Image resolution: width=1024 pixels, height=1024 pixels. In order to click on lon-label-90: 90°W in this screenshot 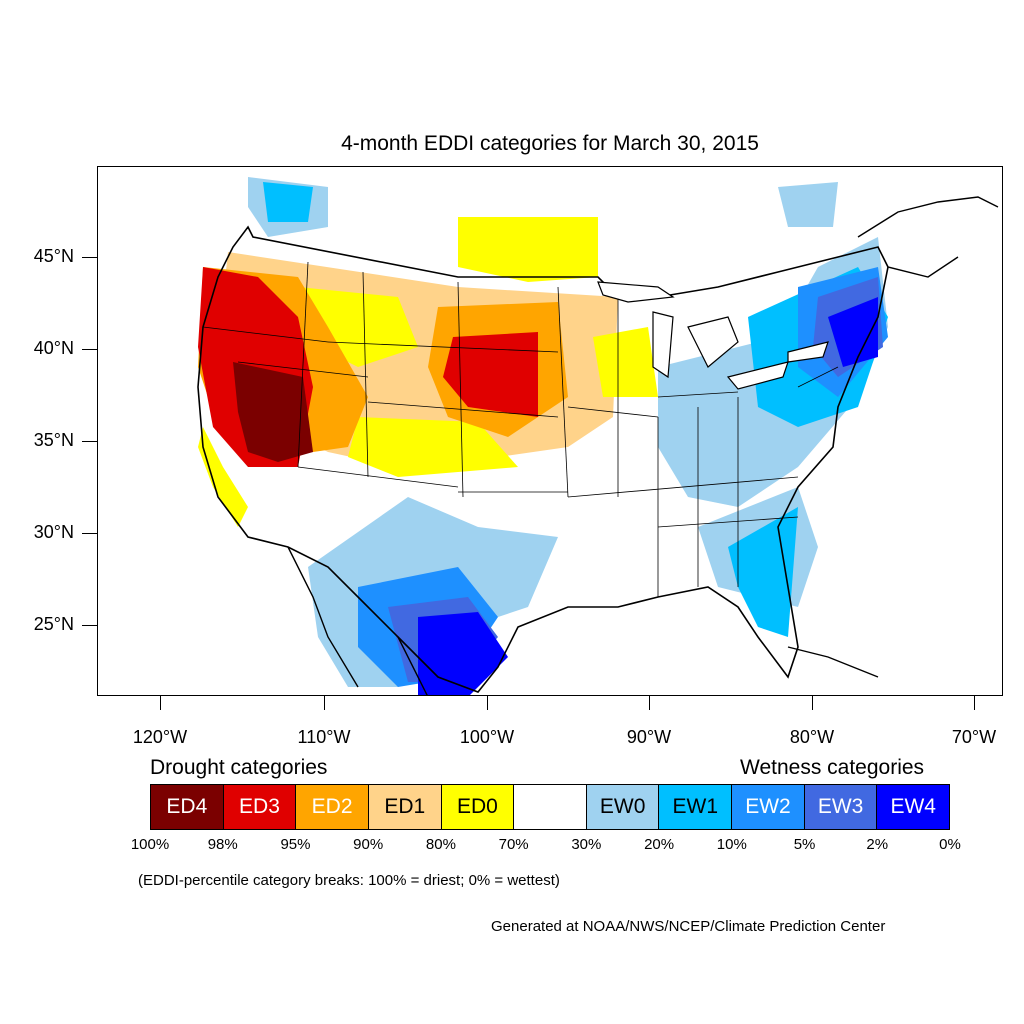, I will do `click(649, 737)`.